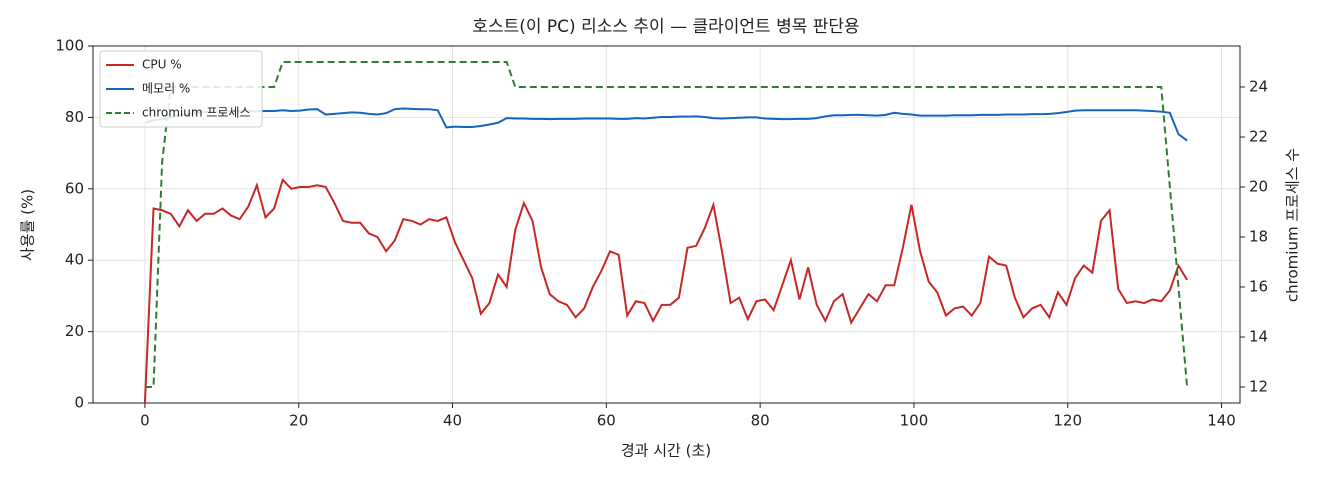 This screenshot has width=1320, height=484. I want to click on legend-label: CPU %, so click(162, 65).